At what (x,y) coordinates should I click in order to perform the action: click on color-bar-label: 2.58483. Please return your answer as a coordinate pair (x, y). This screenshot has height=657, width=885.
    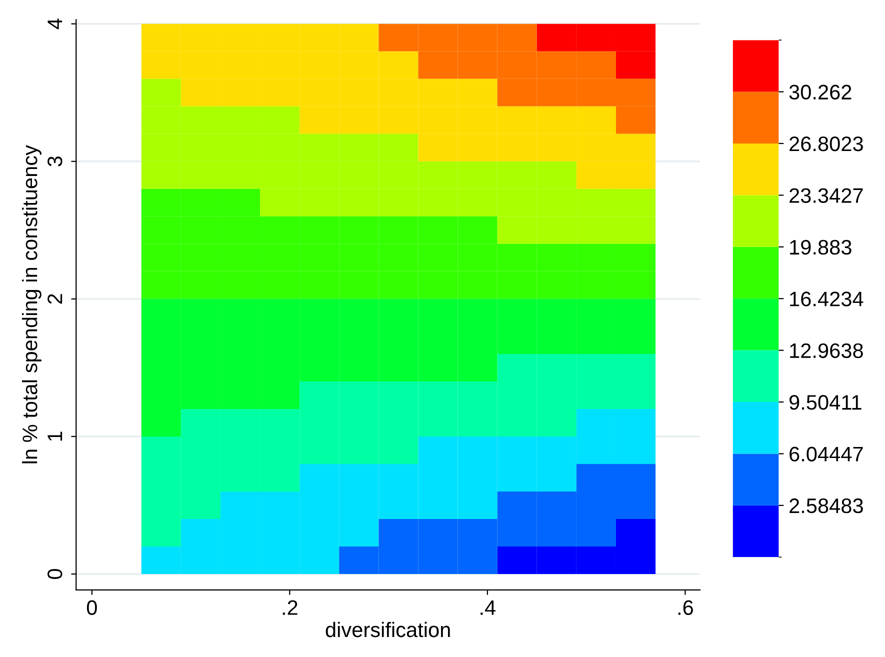
    Looking at the image, I should click on (826, 506).